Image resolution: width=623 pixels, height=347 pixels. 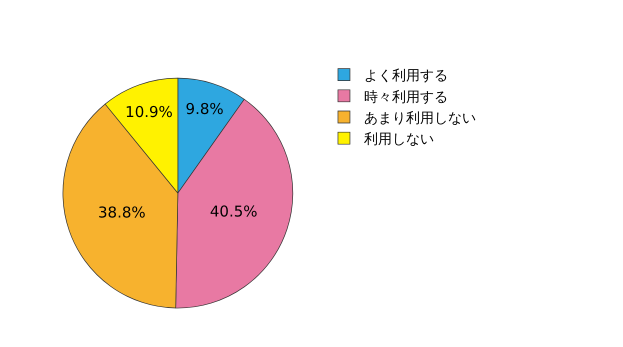 I want to click on legend-label: 時々利用する, so click(x=406, y=97).